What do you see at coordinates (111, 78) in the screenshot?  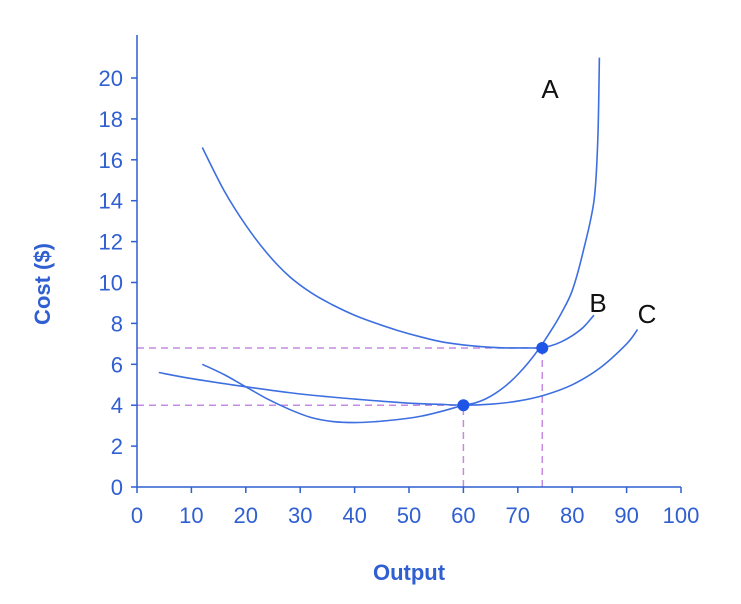 I see `y-tick-label: 20` at bounding box center [111, 78].